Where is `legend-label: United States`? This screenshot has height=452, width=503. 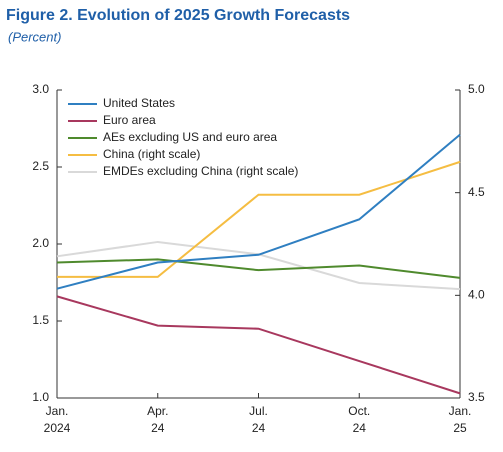 legend-label: United States is located at coordinates (139, 103).